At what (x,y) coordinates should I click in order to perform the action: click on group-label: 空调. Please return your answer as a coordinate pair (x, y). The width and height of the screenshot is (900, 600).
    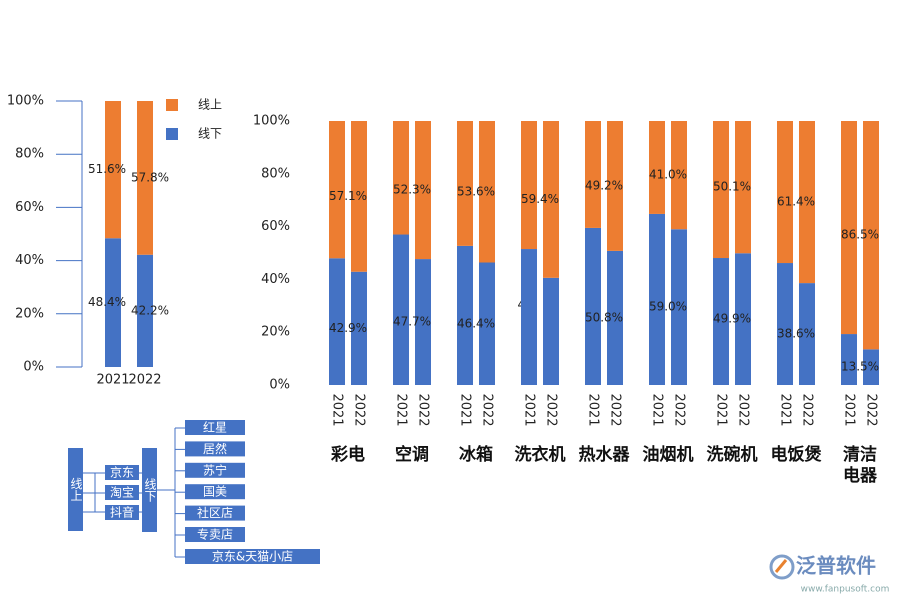
    Looking at the image, I should click on (412, 454).